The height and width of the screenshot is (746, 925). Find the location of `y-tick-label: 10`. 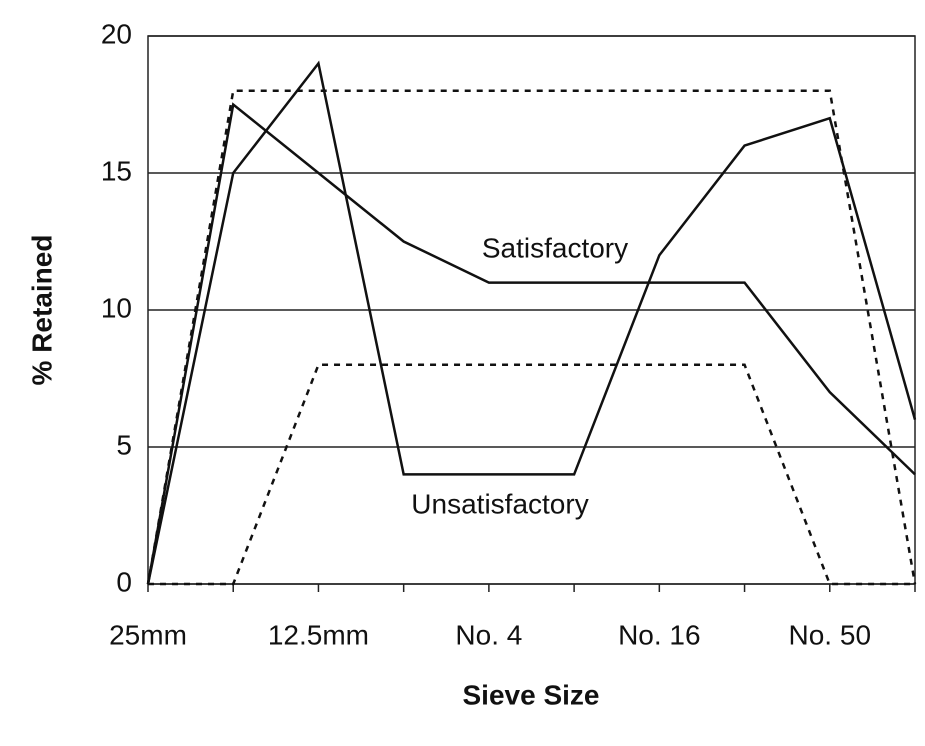

y-tick-label: 10 is located at coordinates (116, 307).